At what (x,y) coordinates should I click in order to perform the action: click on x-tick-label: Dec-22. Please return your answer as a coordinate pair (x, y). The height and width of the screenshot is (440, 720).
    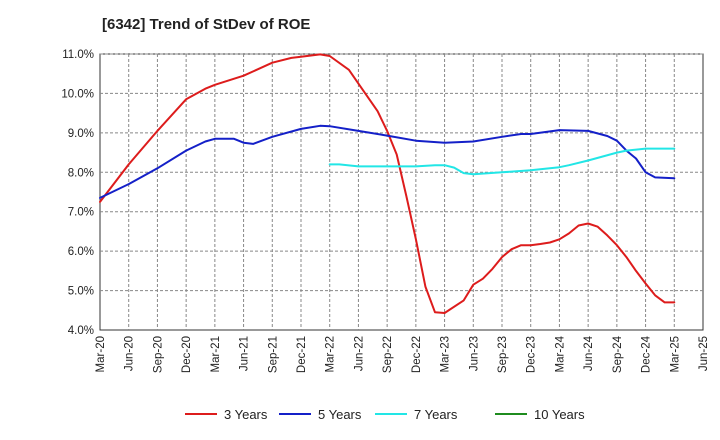
    Looking at the image, I should click on (417, 354).